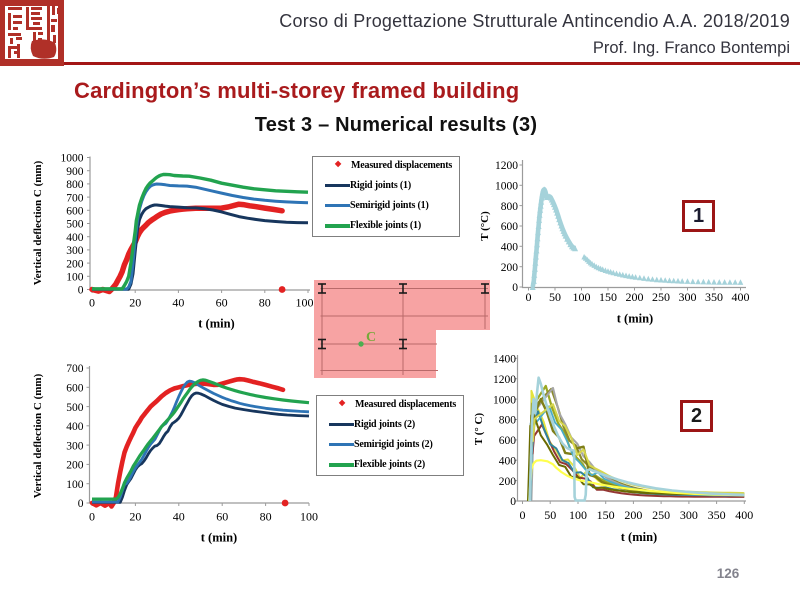  I want to click on svg-text: 1400, so click(504, 360).